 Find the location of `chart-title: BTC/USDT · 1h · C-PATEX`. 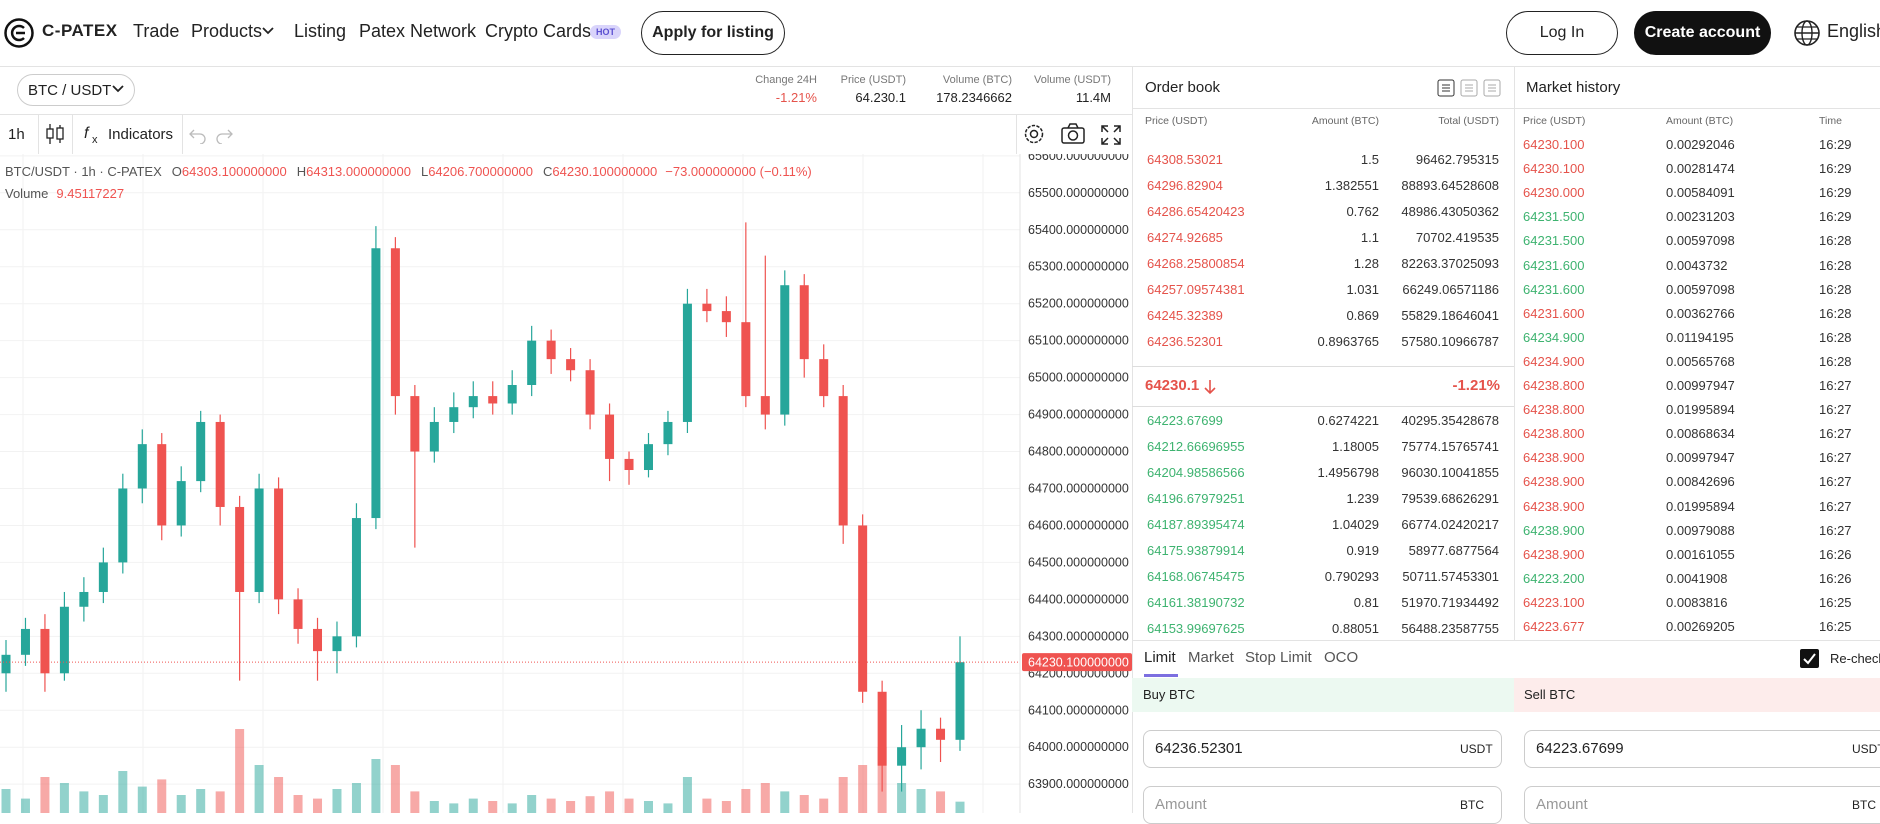

chart-title: BTC/USDT · 1h · C-PATEX is located at coordinates (83, 171).